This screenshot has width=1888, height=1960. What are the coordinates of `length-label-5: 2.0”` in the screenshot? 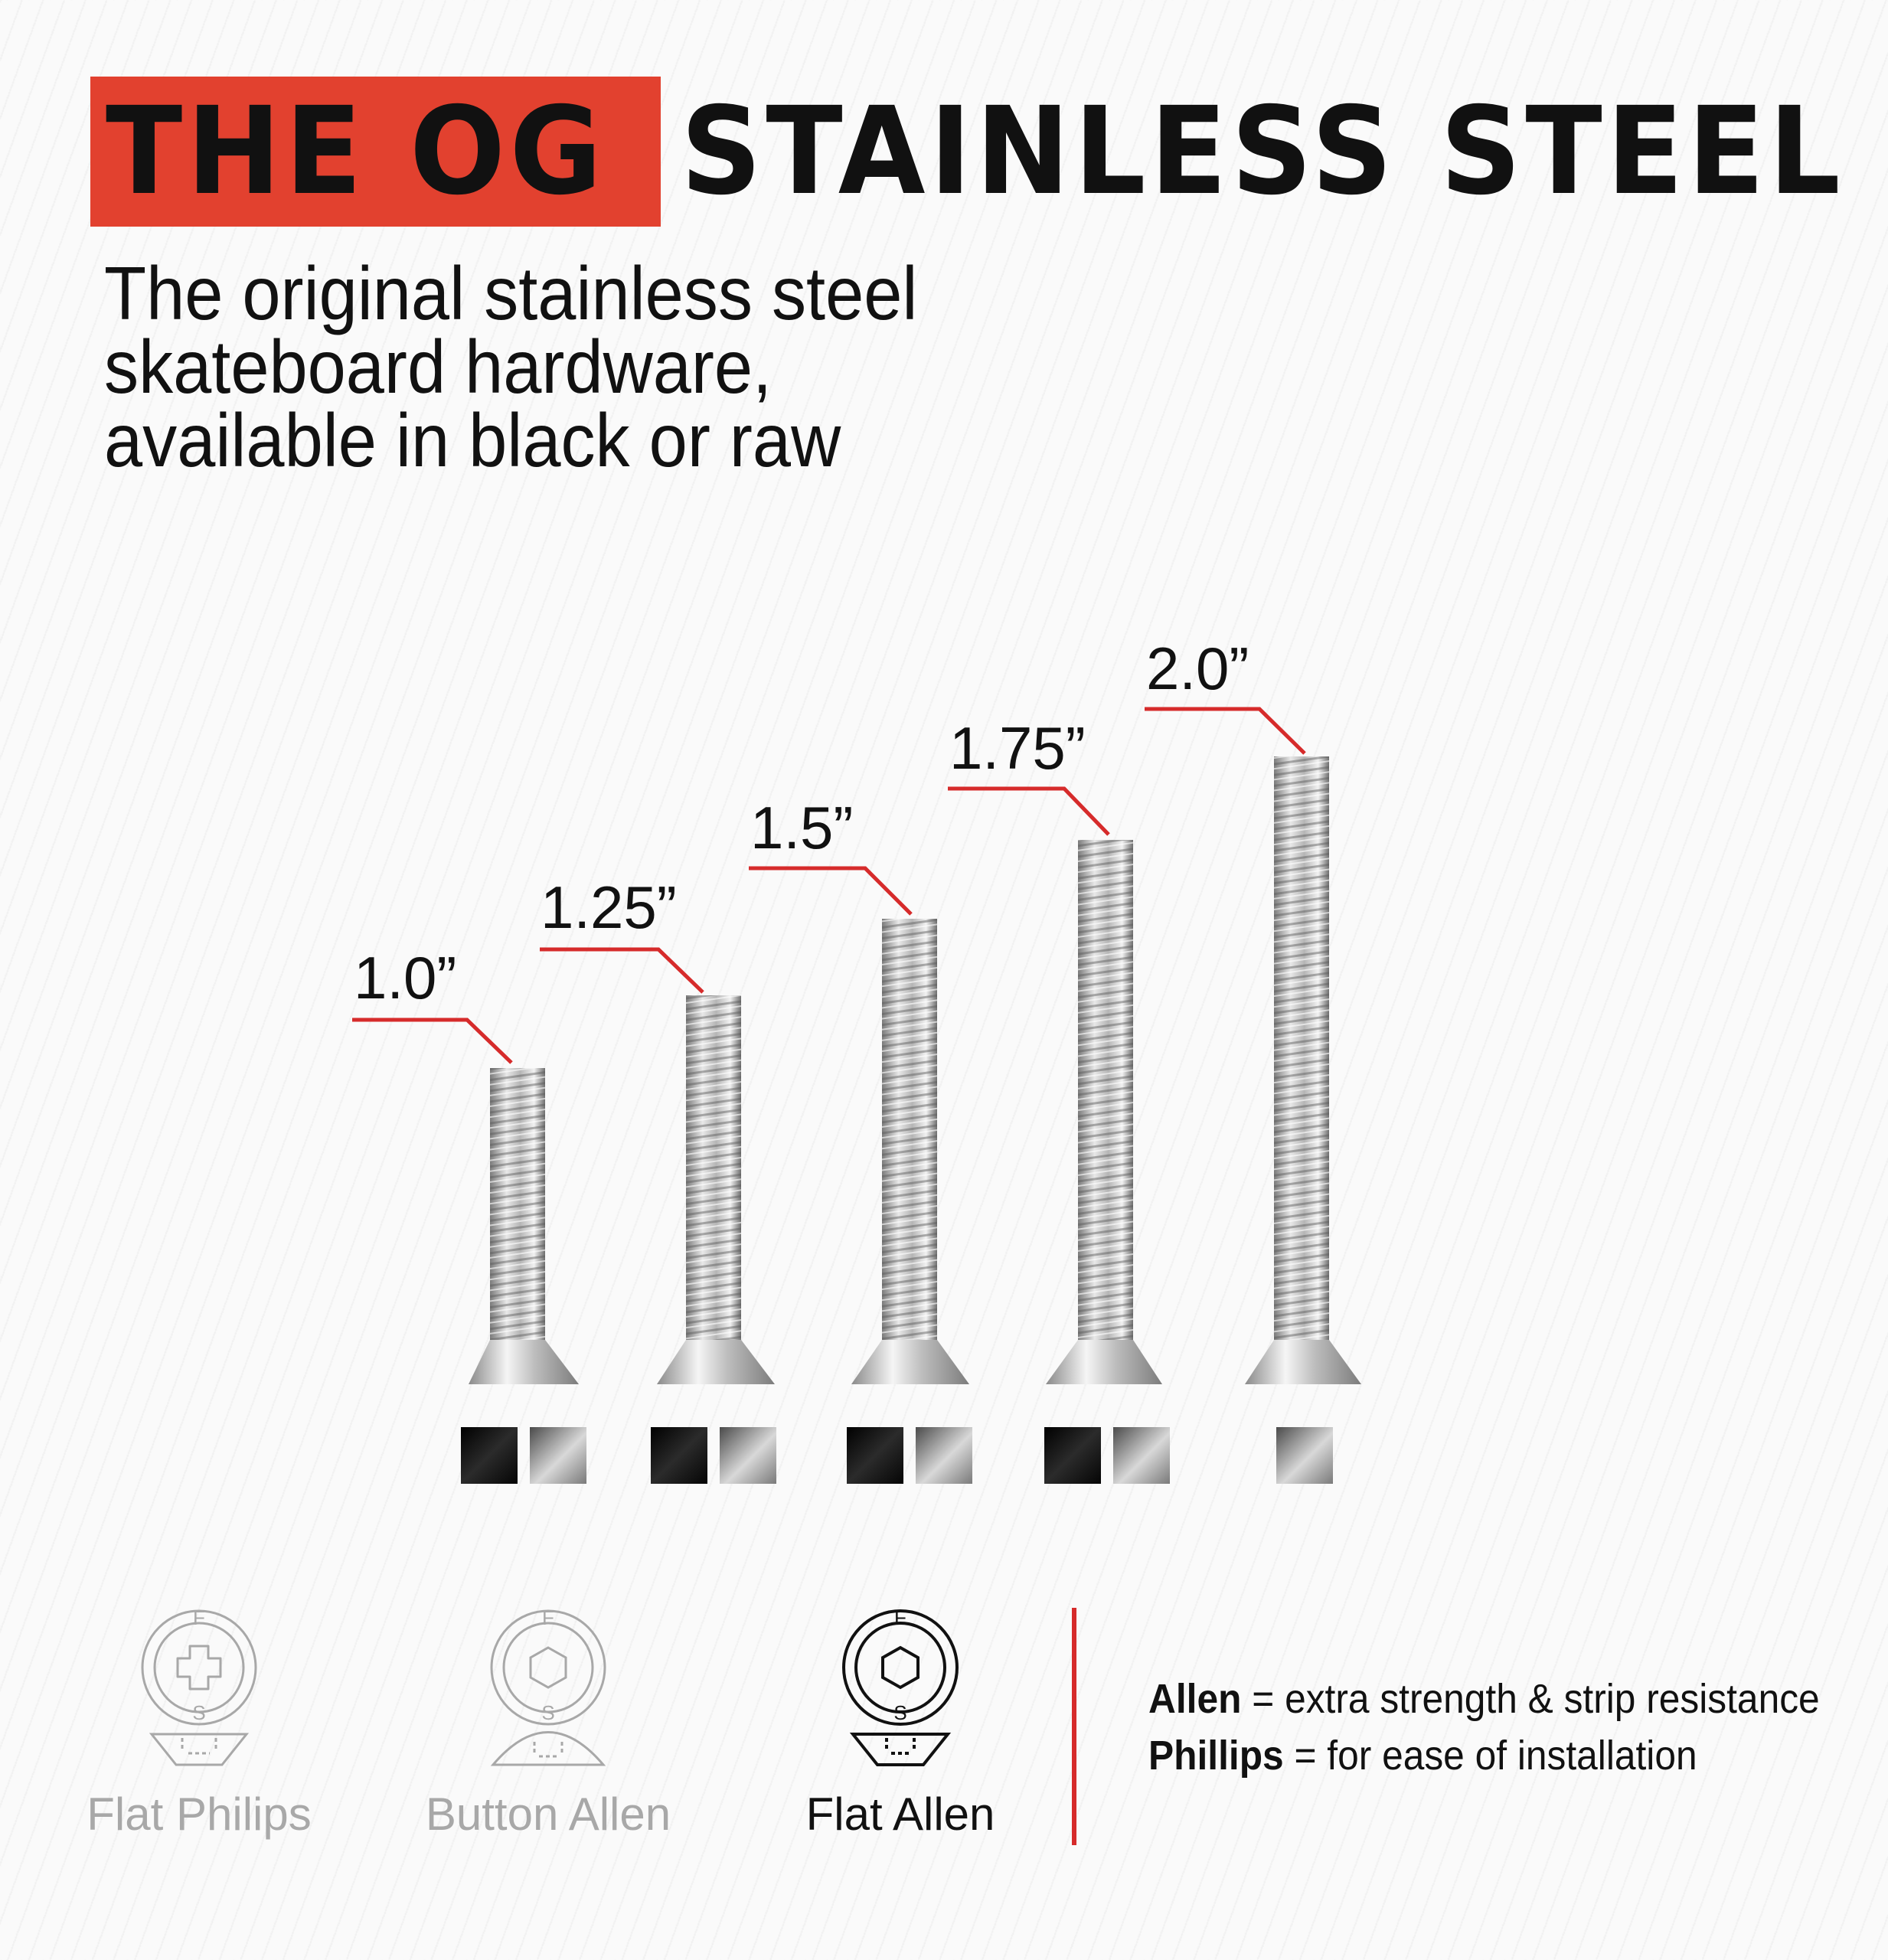 It's located at (1197, 668).